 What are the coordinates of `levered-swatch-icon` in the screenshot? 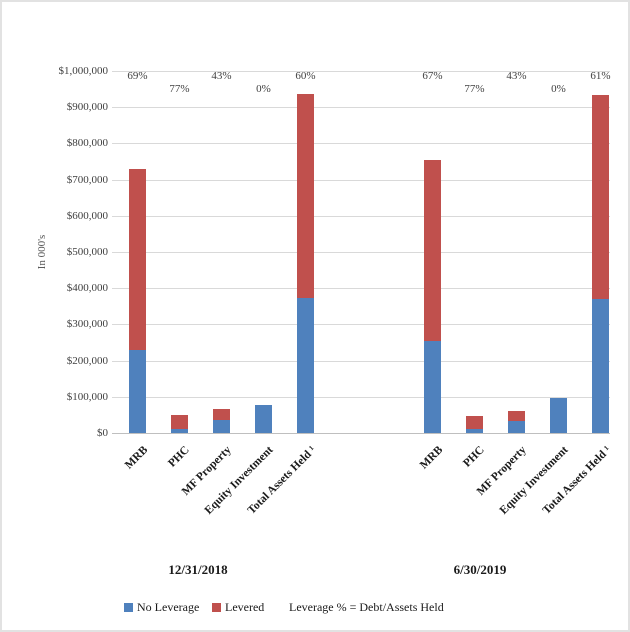 It's located at (216, 607).